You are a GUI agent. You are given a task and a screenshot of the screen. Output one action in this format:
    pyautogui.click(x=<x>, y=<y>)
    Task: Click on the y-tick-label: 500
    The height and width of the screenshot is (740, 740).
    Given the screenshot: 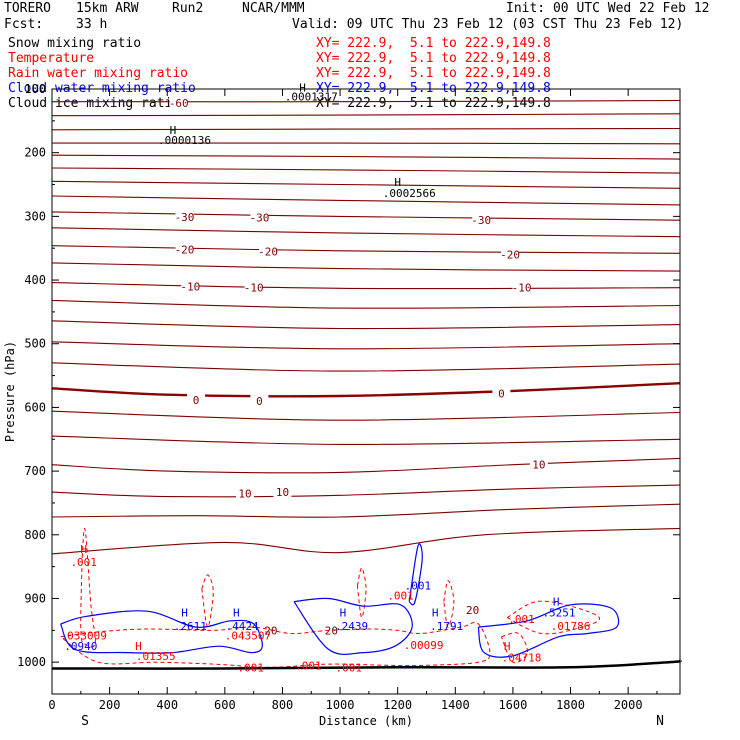 What is the action you would take?
    pyautogui.click(x=35, y=344)
    